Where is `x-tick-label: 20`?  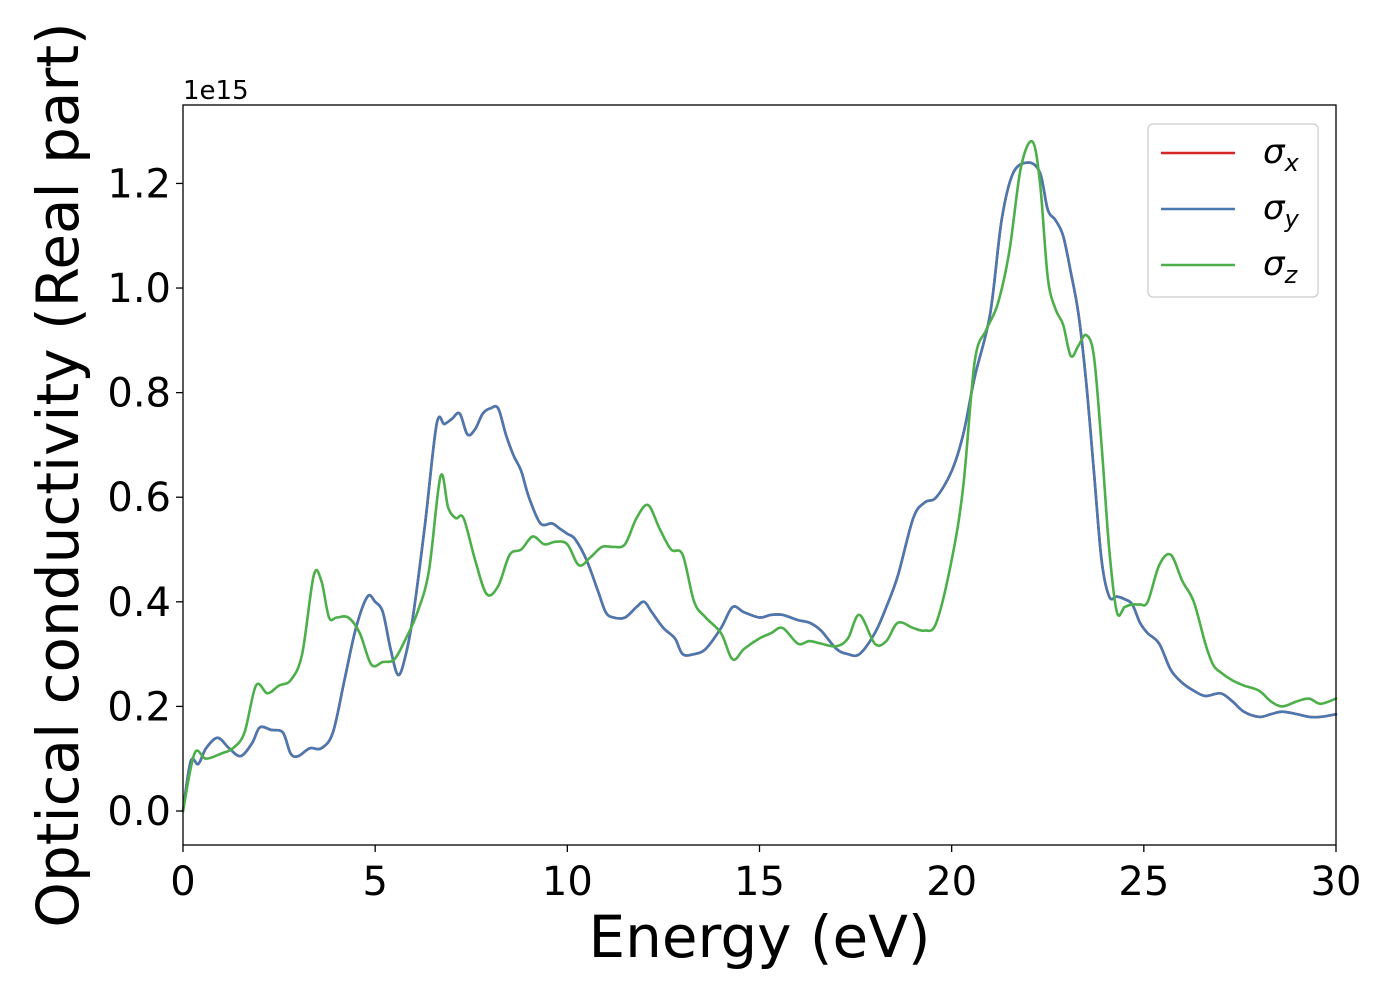
x-tick-label: 20 is located at coordinates (951, 882).